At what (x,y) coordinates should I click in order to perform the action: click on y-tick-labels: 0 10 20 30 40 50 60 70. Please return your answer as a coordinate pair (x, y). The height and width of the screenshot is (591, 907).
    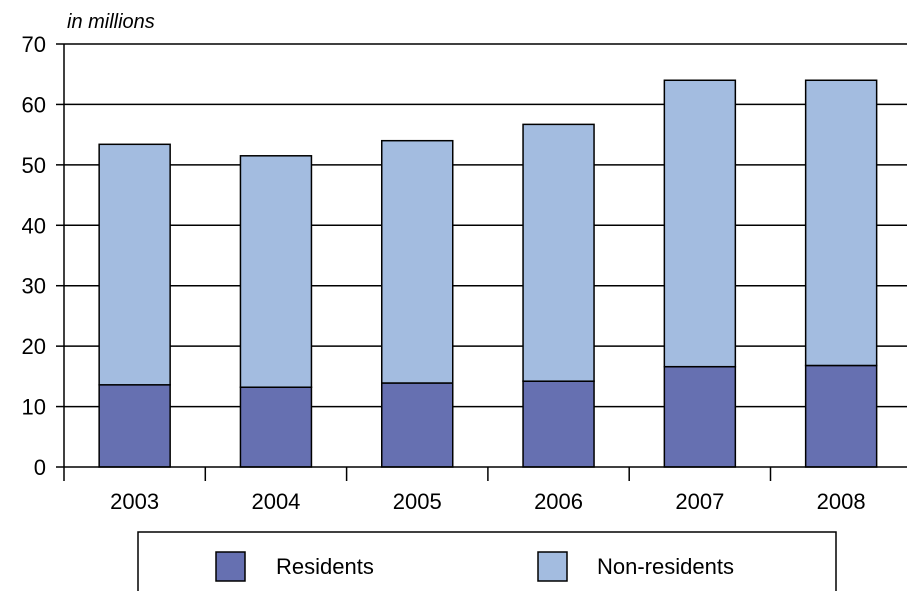
    Looking at the image, I should click on (34, 256).